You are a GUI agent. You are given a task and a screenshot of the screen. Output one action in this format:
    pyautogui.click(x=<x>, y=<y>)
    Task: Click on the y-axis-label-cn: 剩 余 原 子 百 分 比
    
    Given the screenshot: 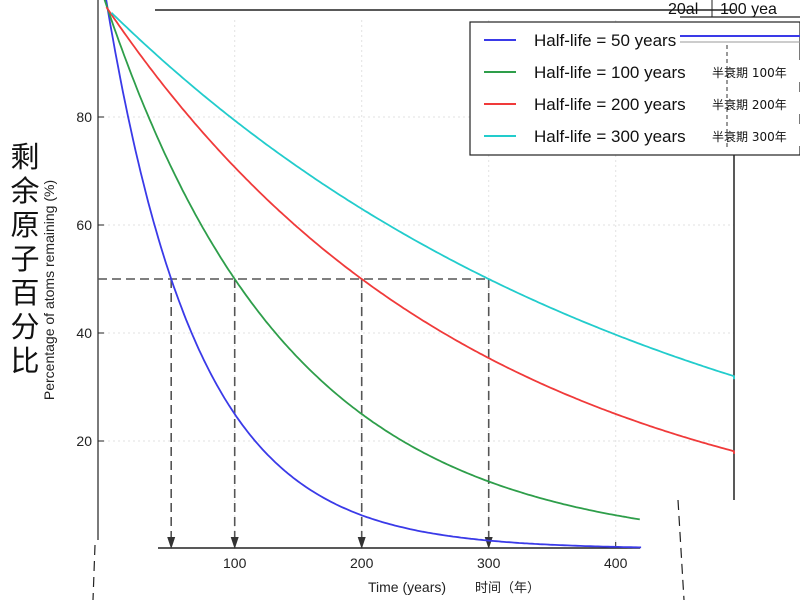 What is the action you would take?
    pyautogui.click(x=25, y=259)
    